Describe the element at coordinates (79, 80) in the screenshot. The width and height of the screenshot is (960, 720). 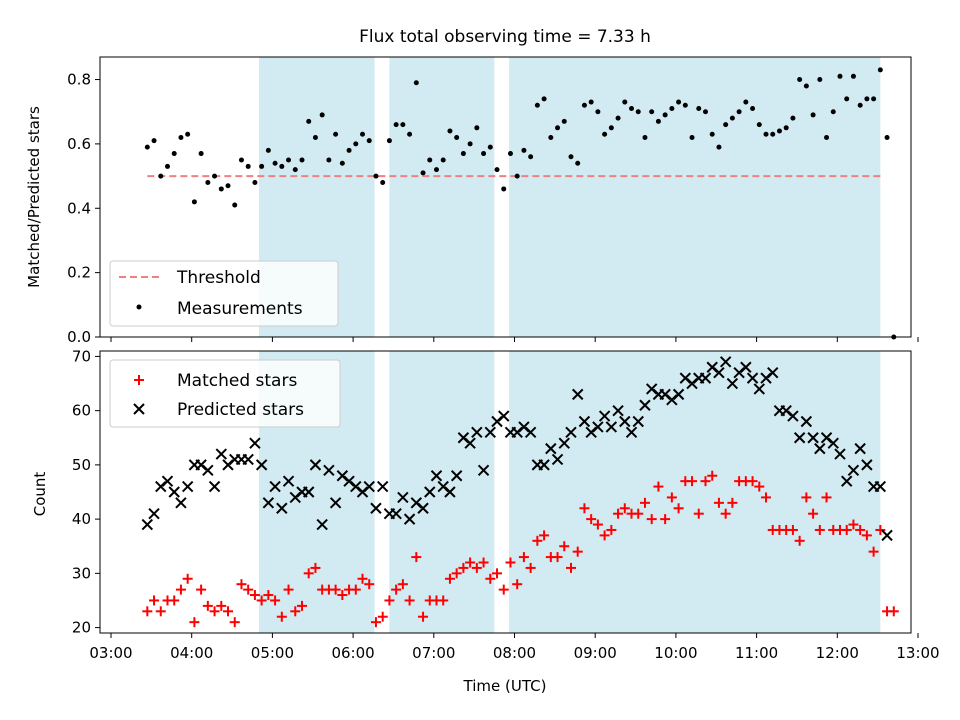
I see `y-tick-label: 0.8` at that location.